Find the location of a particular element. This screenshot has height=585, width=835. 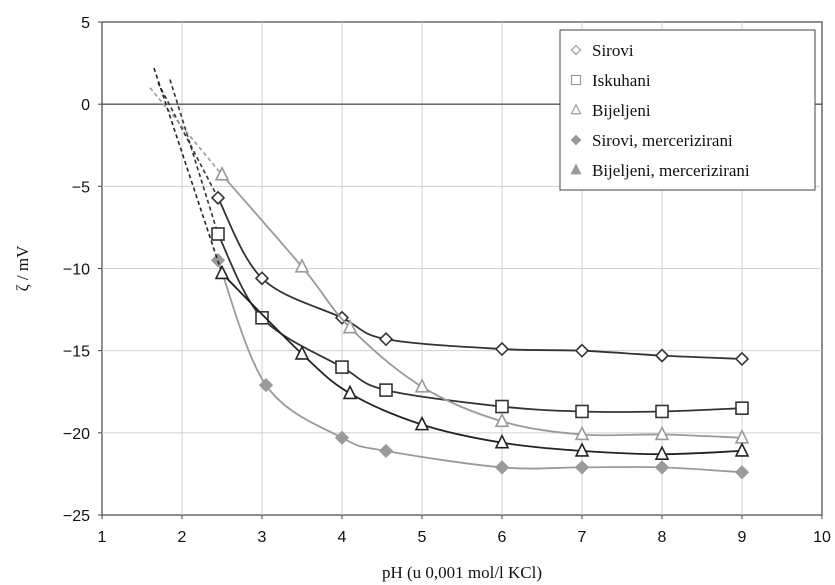

y-tick-label: 5 is located at coordinates (85, 23).